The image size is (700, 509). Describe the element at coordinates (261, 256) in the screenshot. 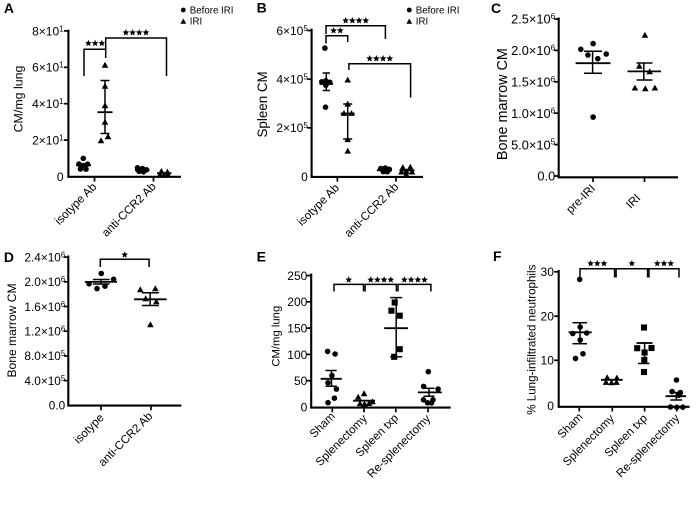

I see `svg-text: E` at that location.